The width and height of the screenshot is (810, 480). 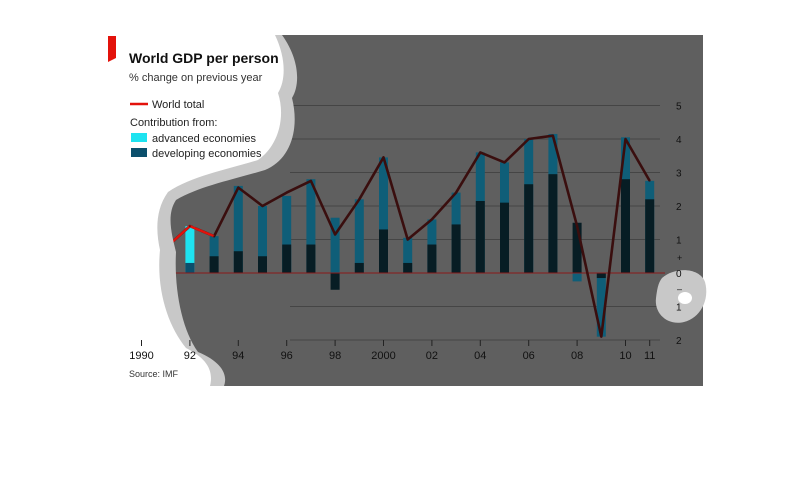 What do you see at coordinates (432, 258) in the screenshot?
I see `bar-developing-2002` at bounding box center [432, 258].